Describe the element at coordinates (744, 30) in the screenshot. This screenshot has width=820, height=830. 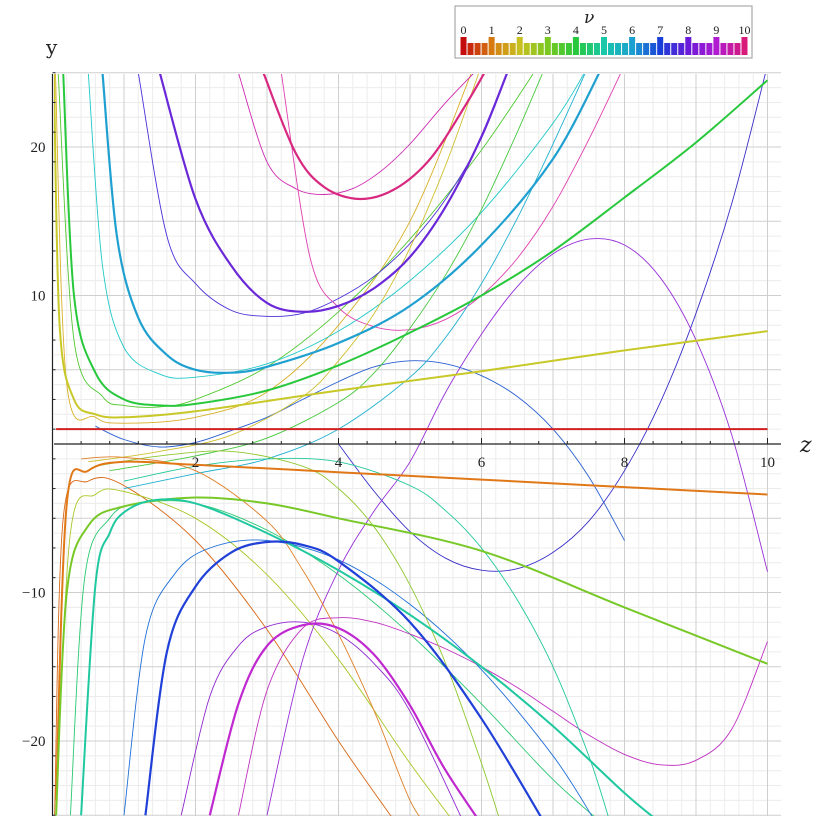
I see `legend-tick-label: 10` at that location.